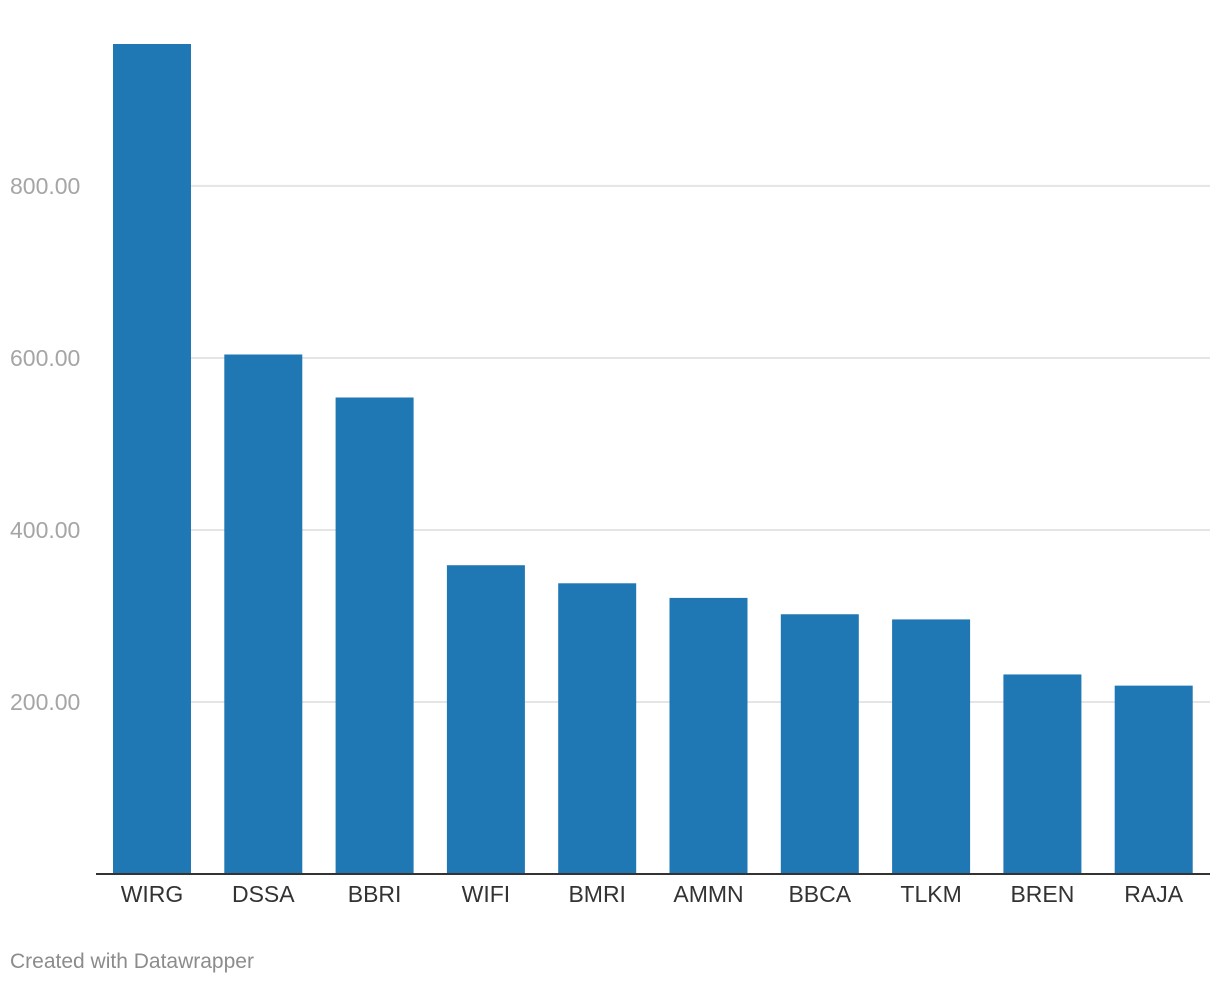 The image size is (1220, 986). What do you see at coordinates (374, 635) in the screenshot?
I see `bar-bbri` at bounding box center [374, 635].